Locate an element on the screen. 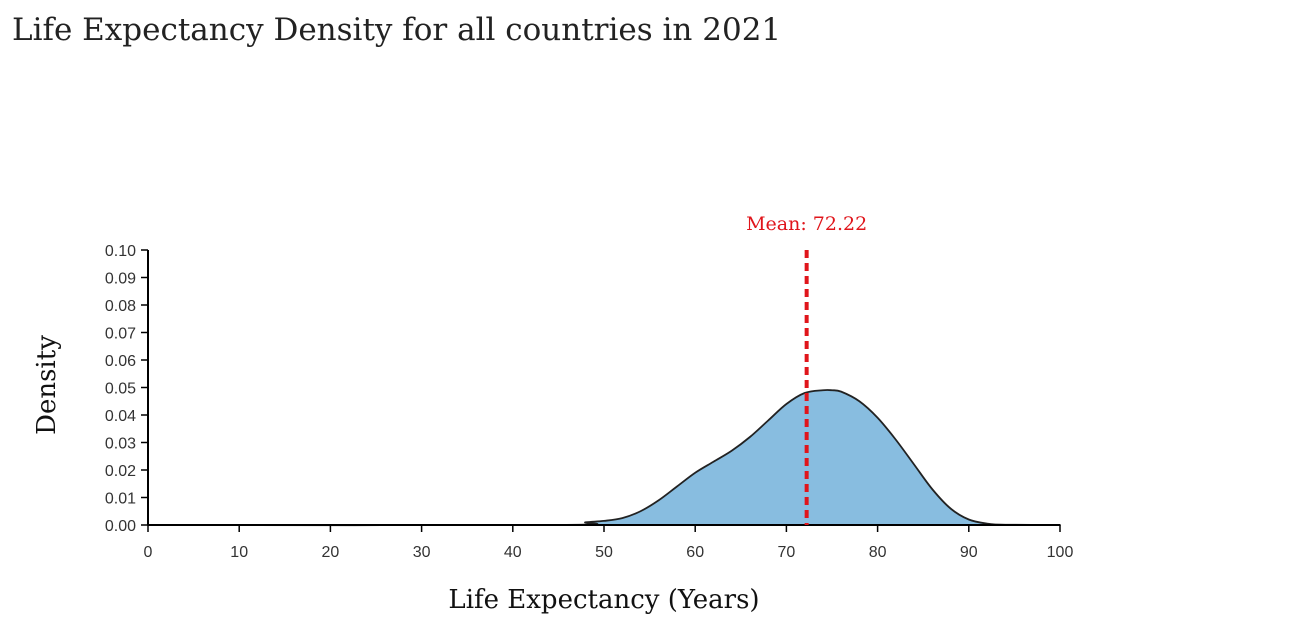  y-tick-label: 0.00 is located at coordinates (120, 526).